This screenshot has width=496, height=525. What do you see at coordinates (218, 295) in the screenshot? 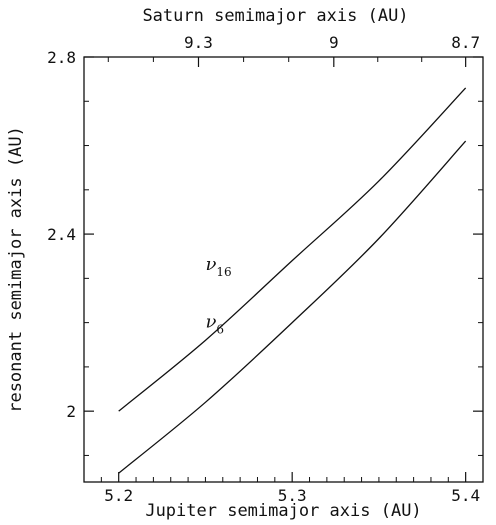
I see `labels-layer: ν16 ν6` at bounding box center [218, 295].